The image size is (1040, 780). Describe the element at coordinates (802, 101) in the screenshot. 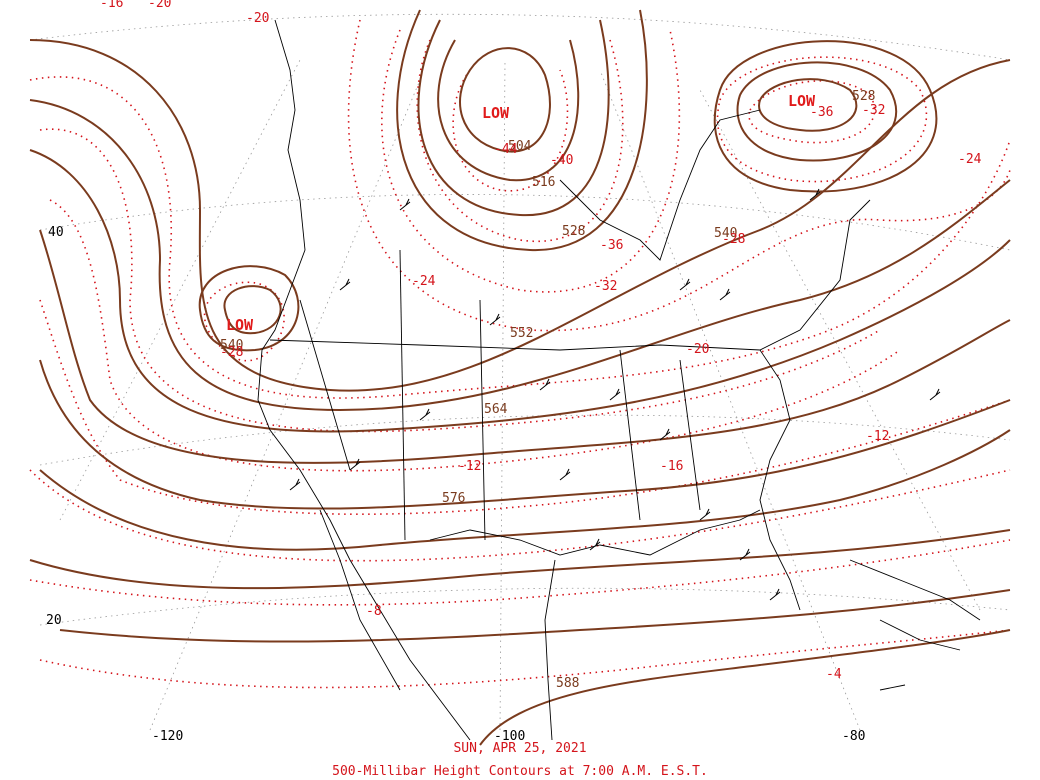

I see `low-label-labrador: LOW` at that location.